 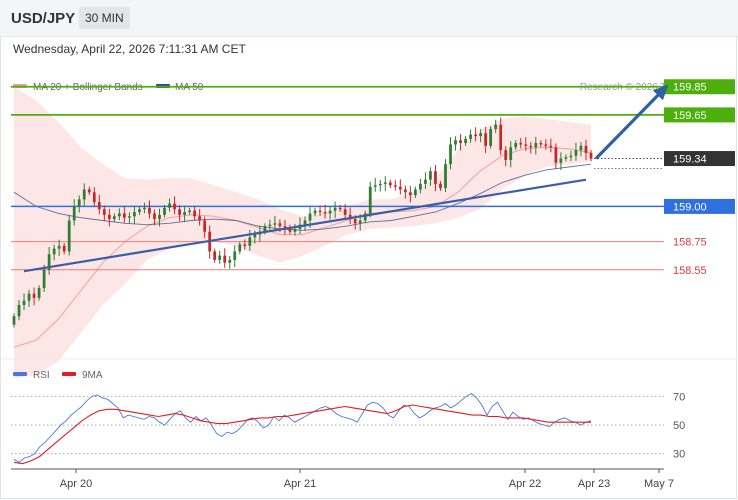 I want to click on level-158-55-label: 158.55, so click(x=690, y=271).